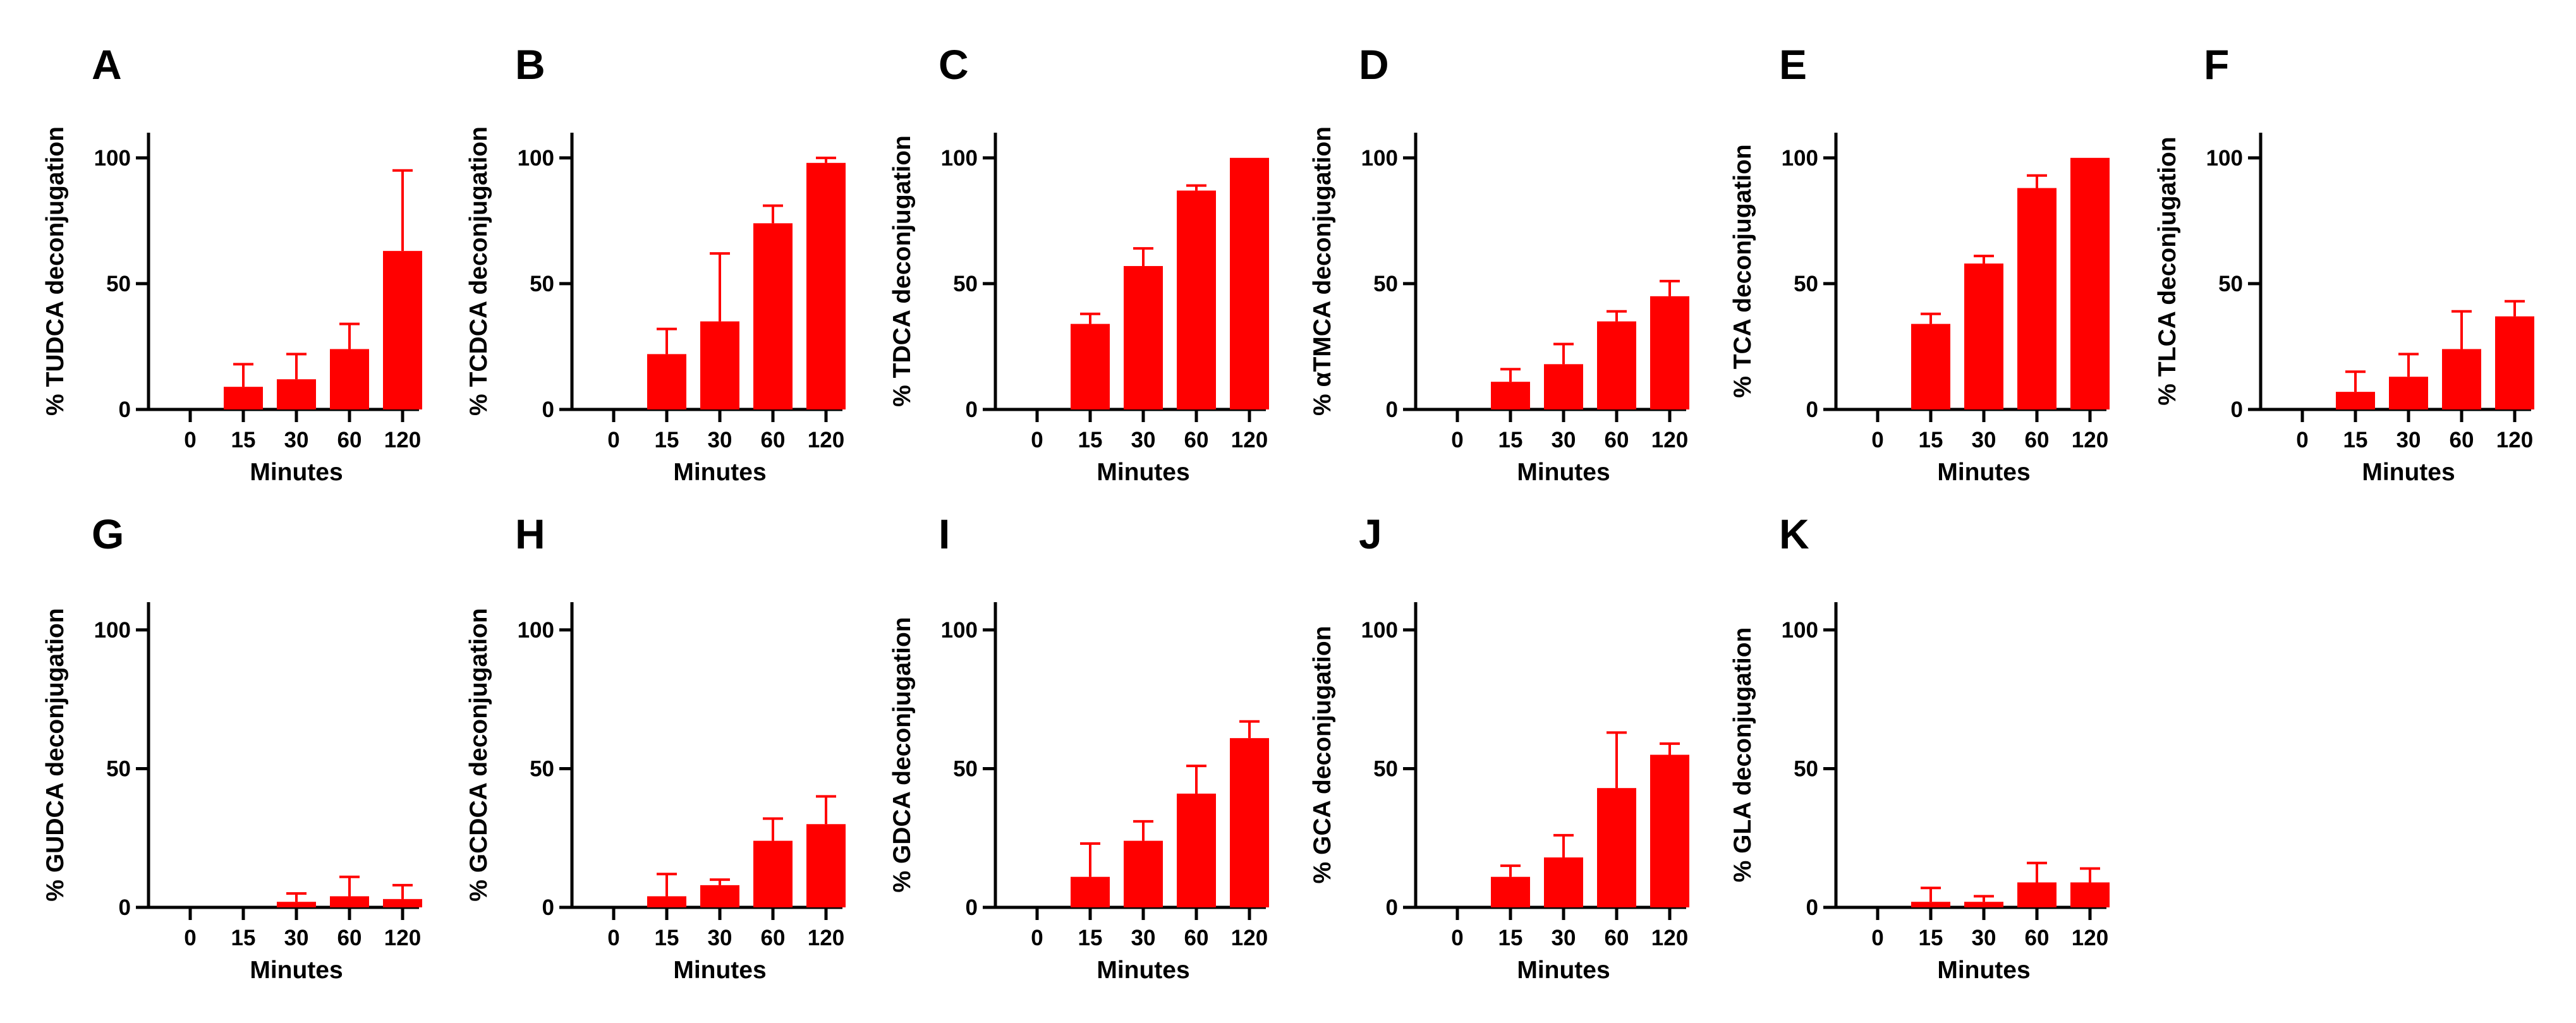  What do you see at coordinates (972, 908) in the screenshot?
I see `y-tick-label-i-0: 0` at bounding box center [972, 908].